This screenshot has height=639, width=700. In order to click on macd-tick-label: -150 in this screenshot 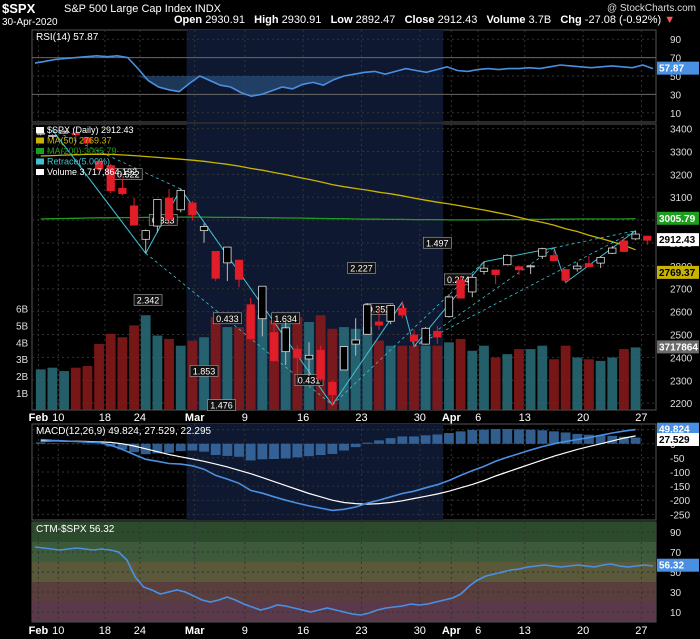, I will do `click(680, 487)`.